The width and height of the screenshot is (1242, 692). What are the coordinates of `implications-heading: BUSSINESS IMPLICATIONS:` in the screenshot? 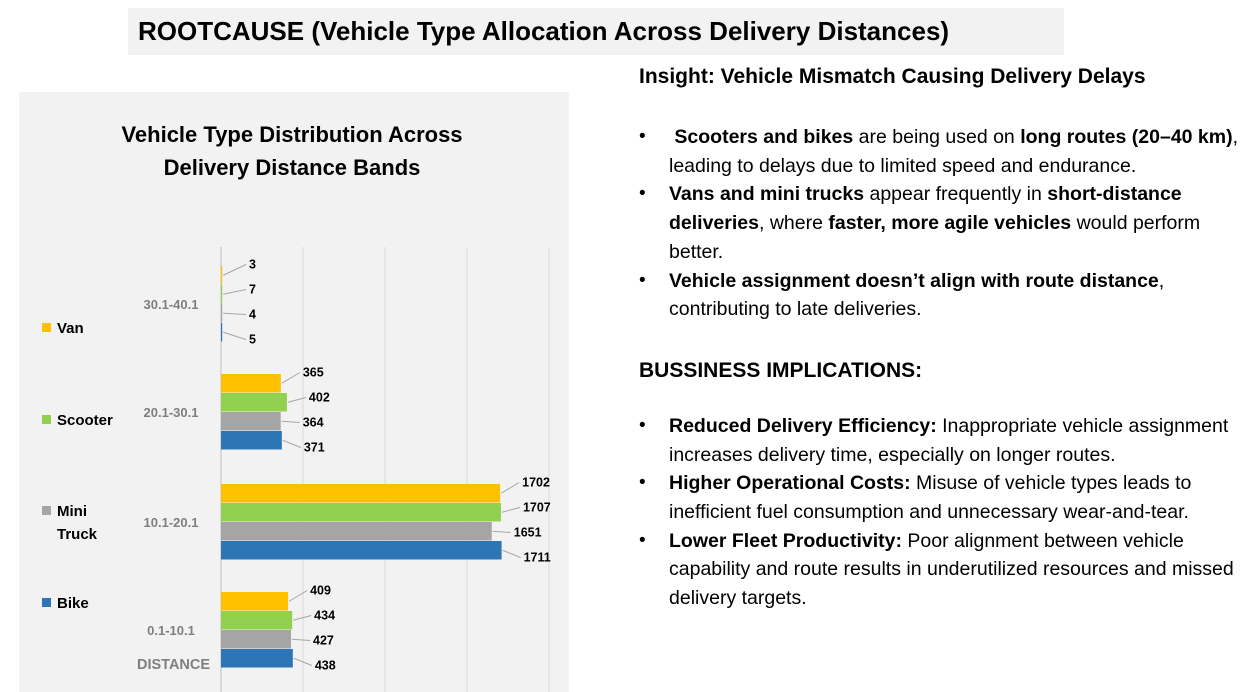 It's located at (781, 370).